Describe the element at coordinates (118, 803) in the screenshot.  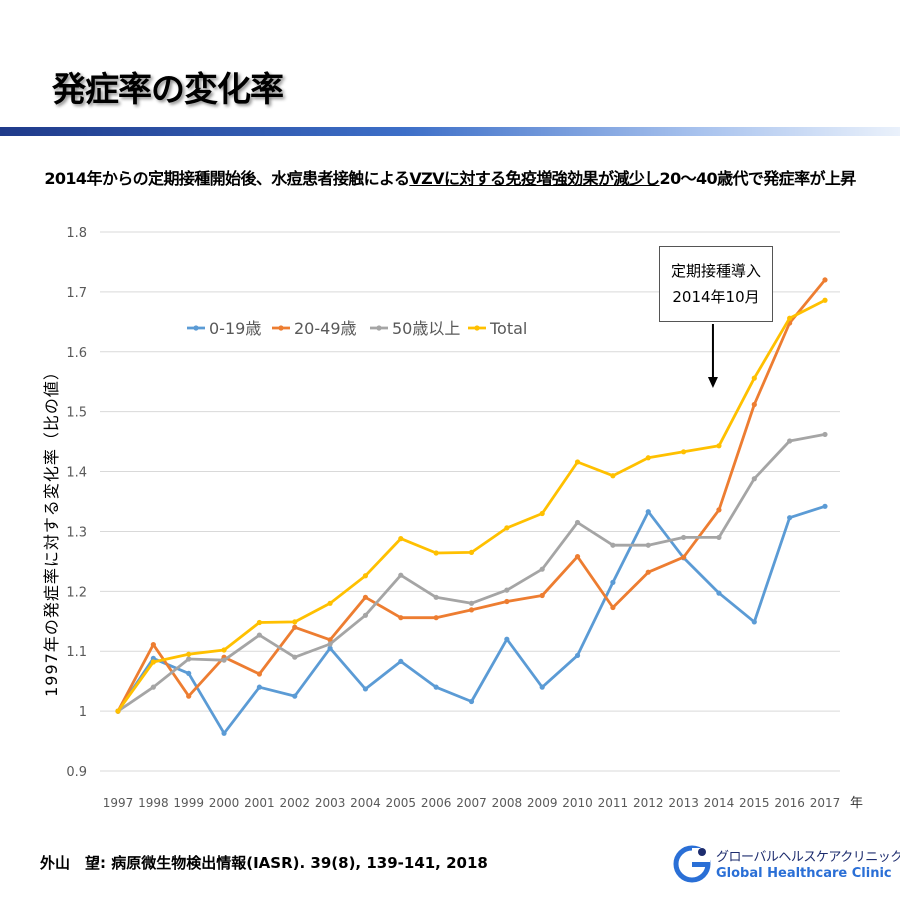
I see `x-tick-label: 1997` at that location.